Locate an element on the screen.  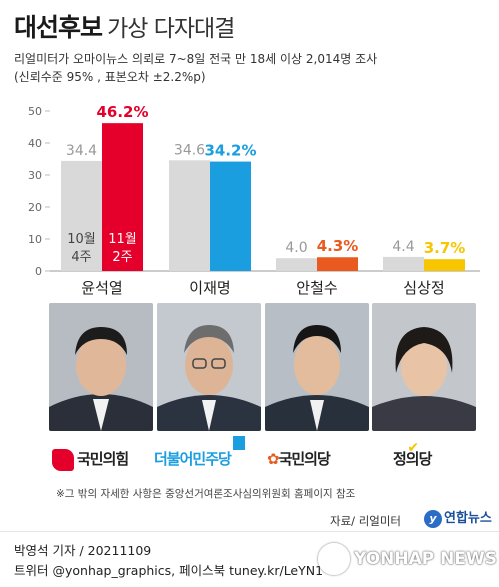
data-label-prev: 34.4 is located at coordinates (81, 151).